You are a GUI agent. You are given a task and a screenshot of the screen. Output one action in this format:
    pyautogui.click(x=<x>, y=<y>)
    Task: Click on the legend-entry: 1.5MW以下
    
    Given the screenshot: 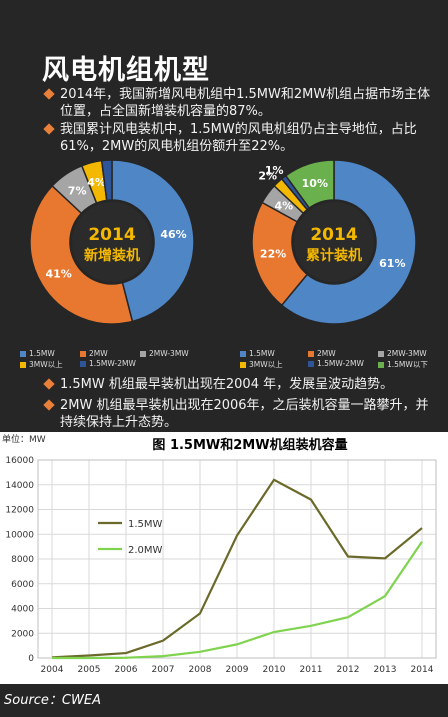 What is the action you would take?
    pyautogui.click(x=403, y=364)
    